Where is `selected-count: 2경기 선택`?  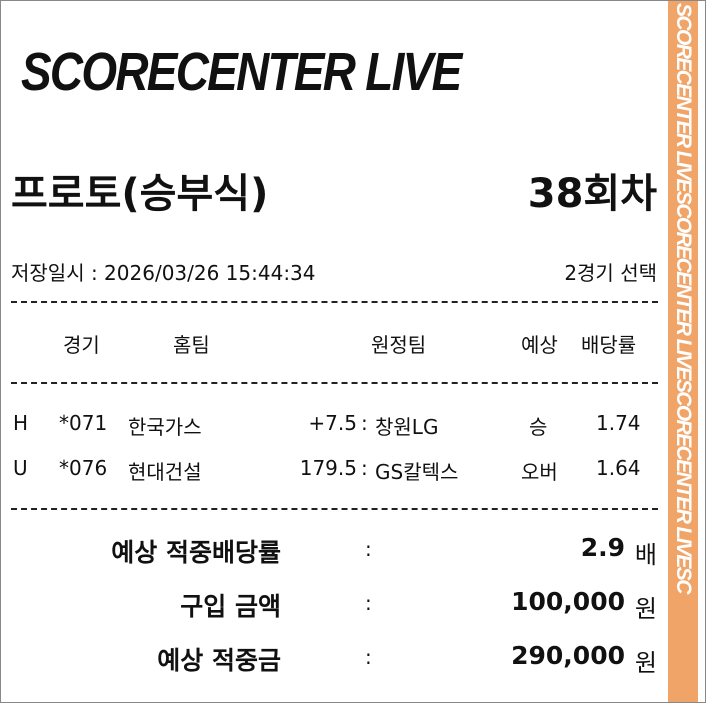
selected-count: 2경기 선택 is located at coordinates (610, 273).